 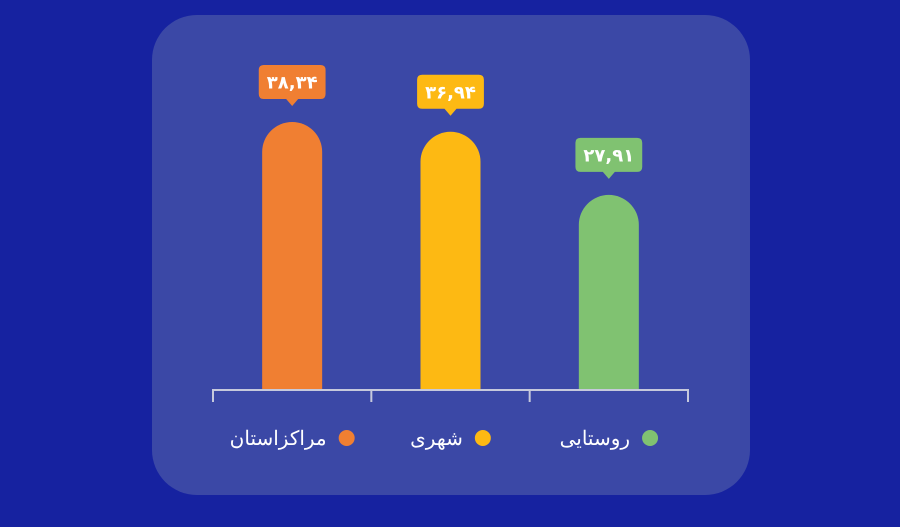 What do you see at coordinates (436, 438) in the screenshot?
I see `x-tick-label: شهری` at bounding box center [436, 438].